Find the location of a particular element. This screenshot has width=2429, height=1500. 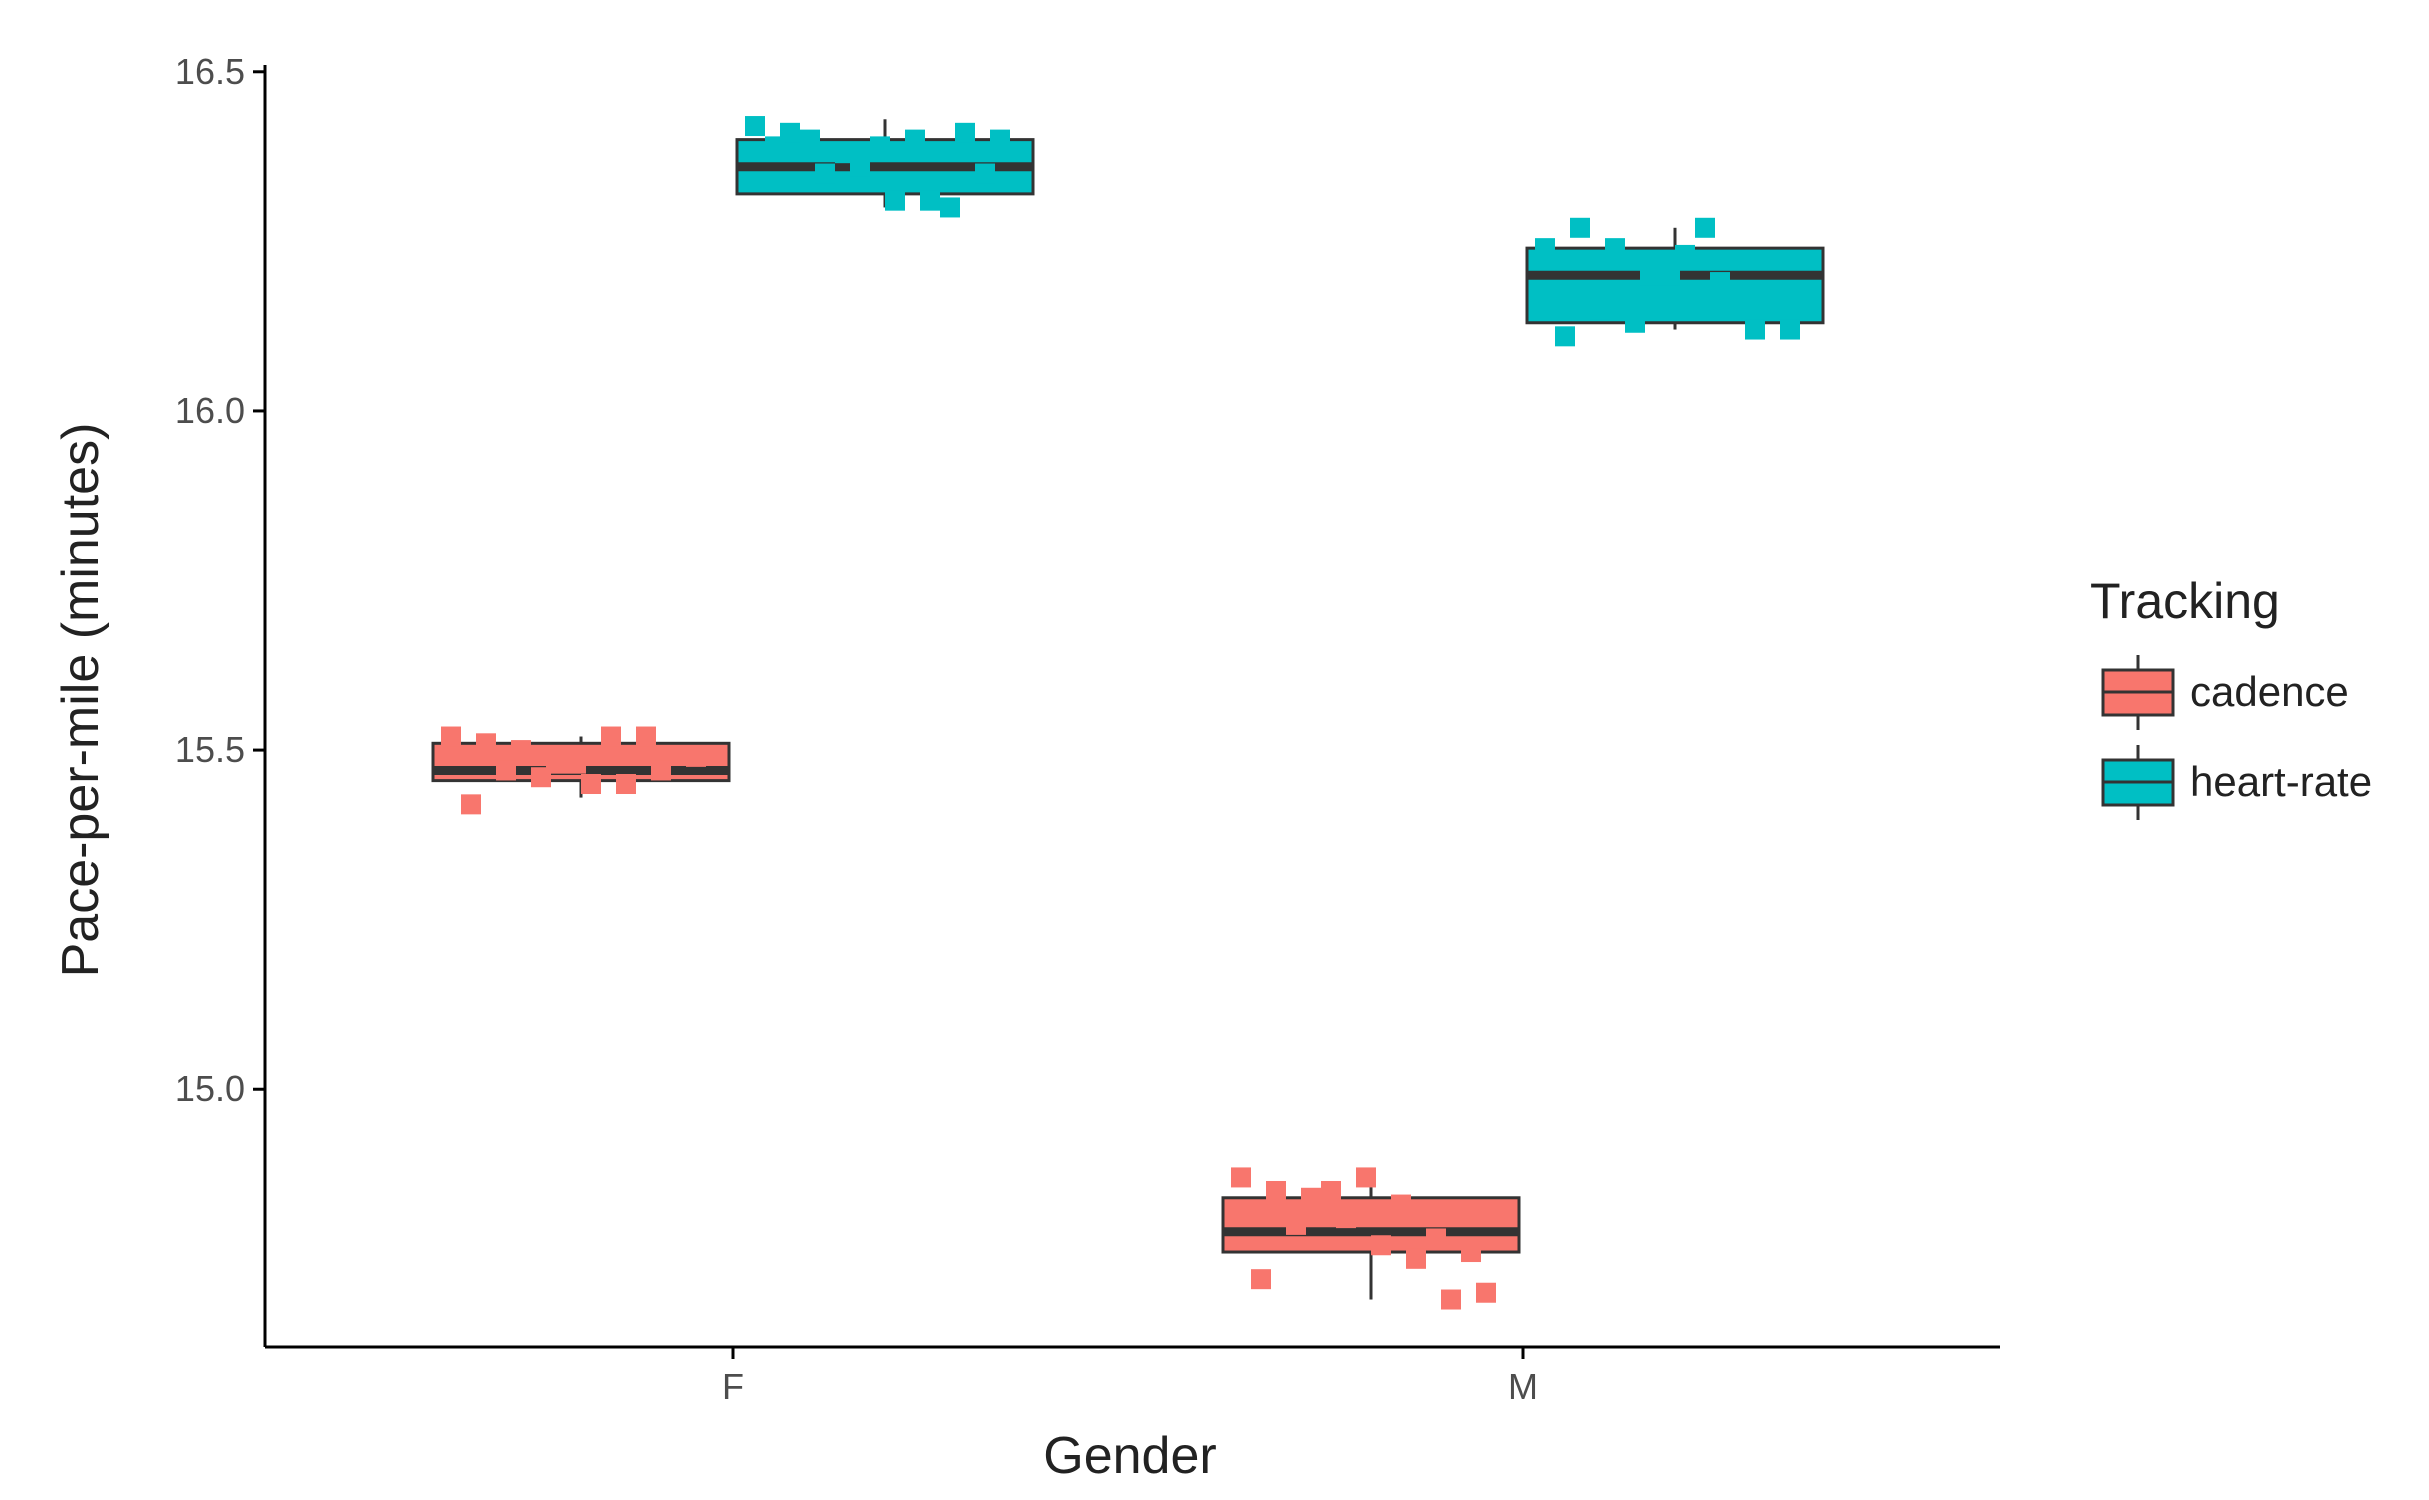

y-axis-title: Pace-per-mile (minutes) is located at coordinates (81, 700).